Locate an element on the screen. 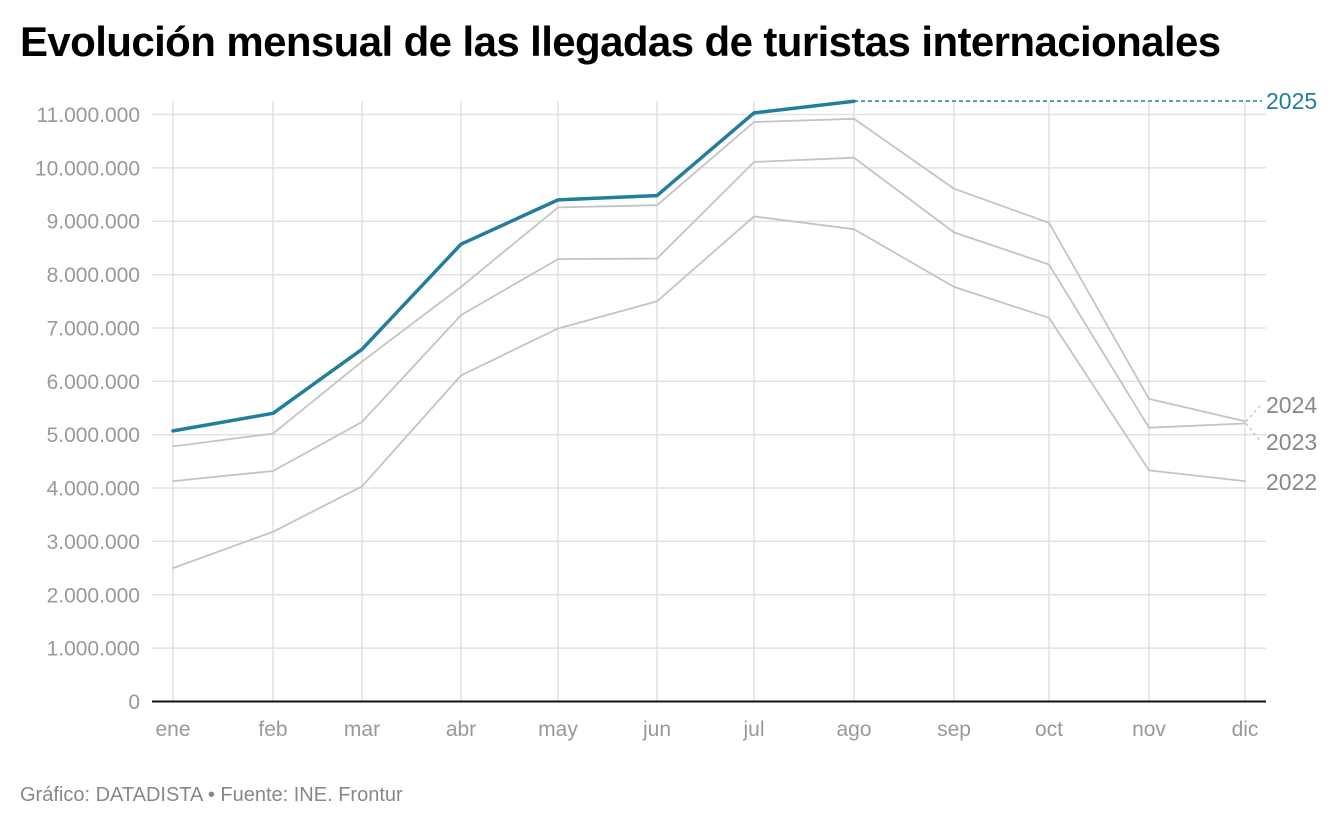 This screenshot has height=828, width=1340. series-label-2024: 2024 is located at coordinates (1291, 405).